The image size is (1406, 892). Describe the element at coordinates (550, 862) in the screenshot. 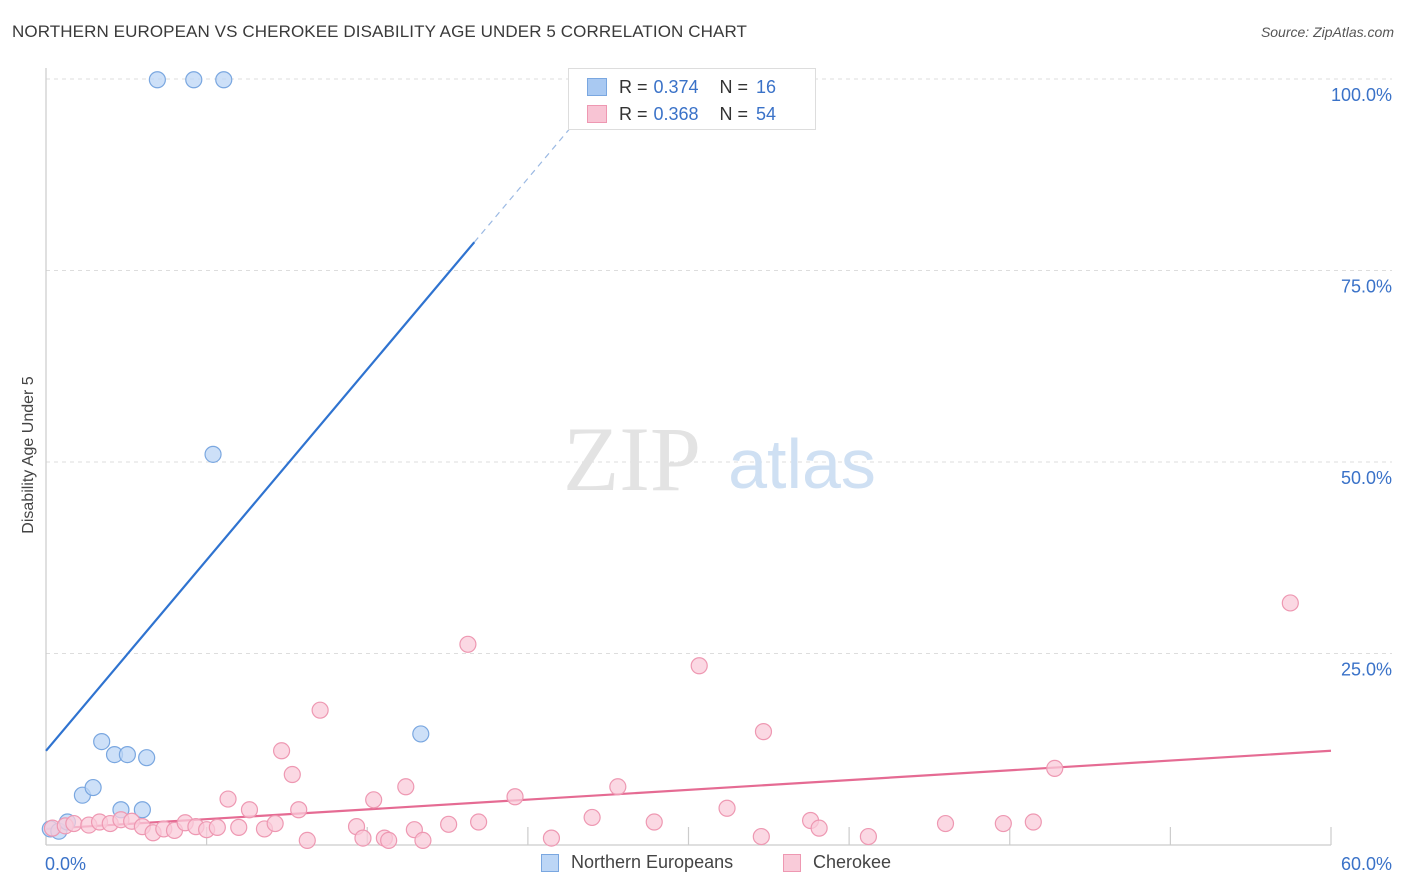

I see `legend-swatch-northern-europeans` at that location.